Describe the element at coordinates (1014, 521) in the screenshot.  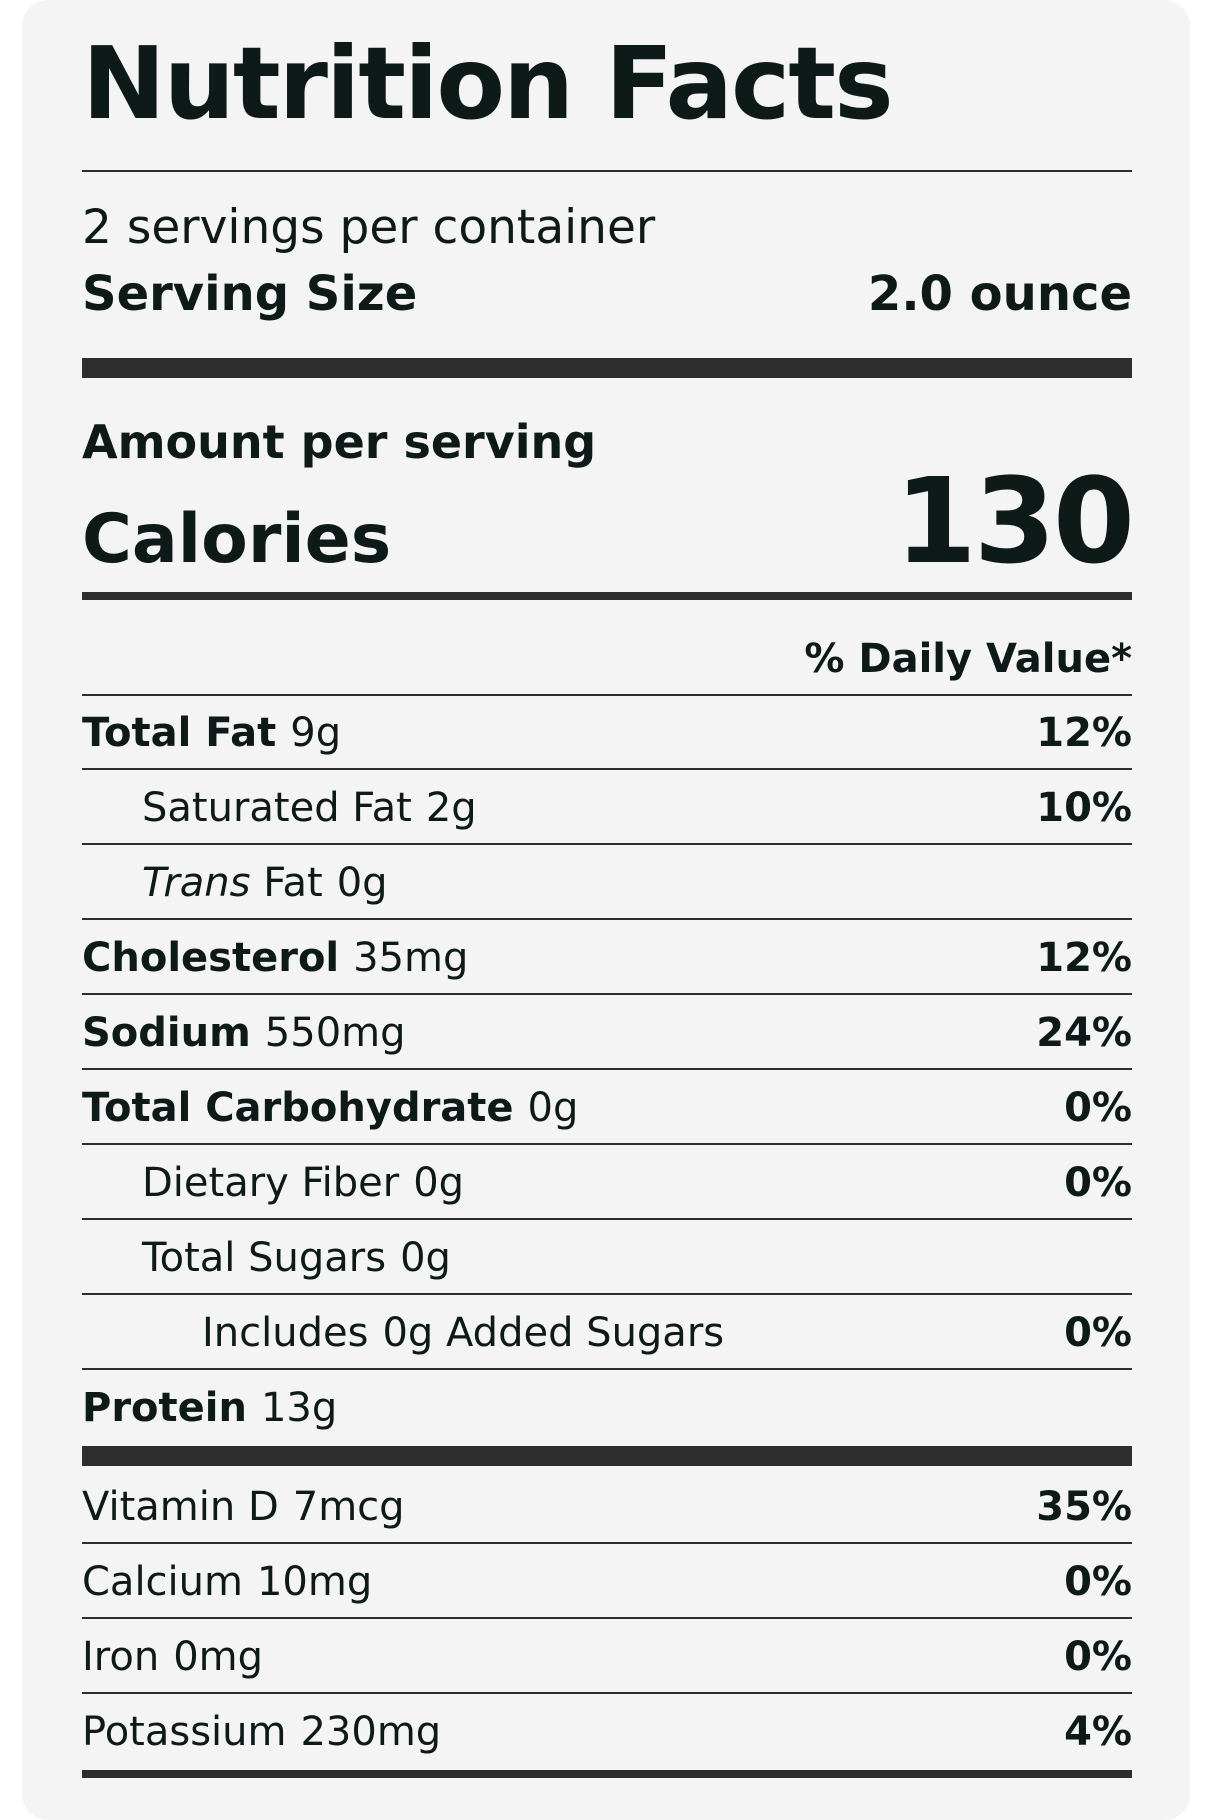
I see `calories-value: 130` at that location.